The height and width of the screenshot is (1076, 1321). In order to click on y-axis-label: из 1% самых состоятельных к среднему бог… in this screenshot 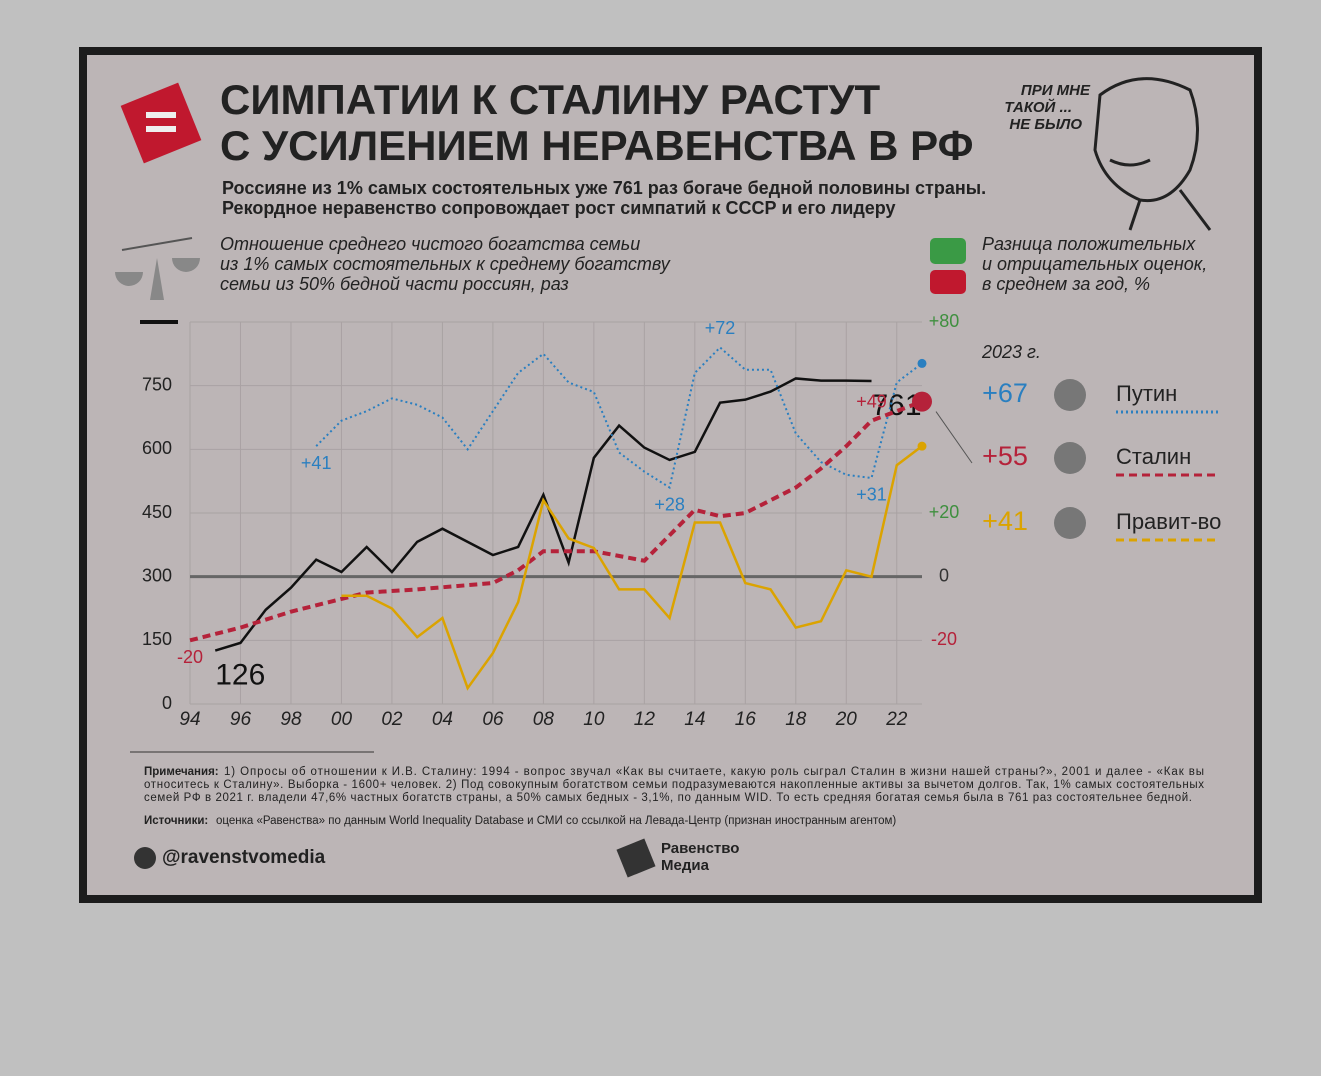, I will do `click(445, 264)`.